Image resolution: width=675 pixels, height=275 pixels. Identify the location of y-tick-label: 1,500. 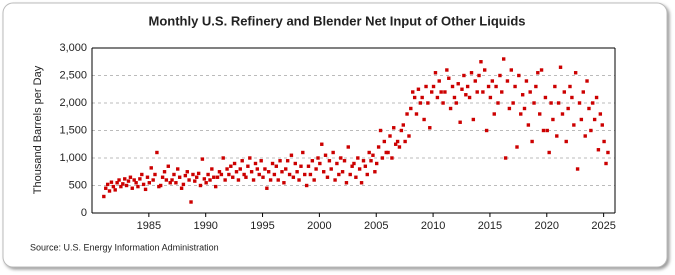
(73, 130).